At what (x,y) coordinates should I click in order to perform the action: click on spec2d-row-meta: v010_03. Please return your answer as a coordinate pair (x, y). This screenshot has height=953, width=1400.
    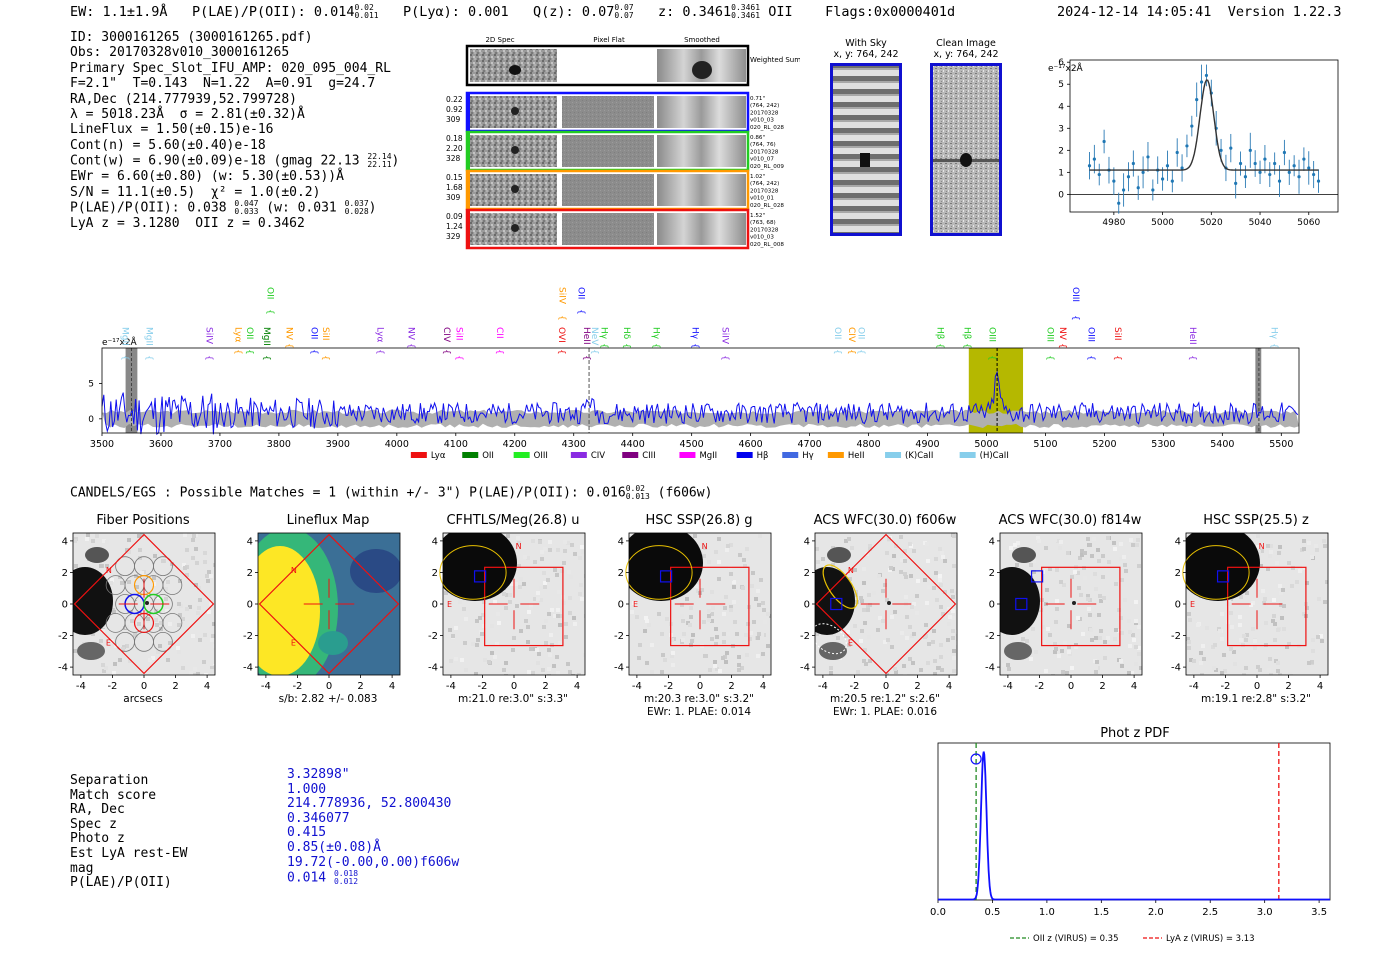
    Looking at the image, I should click on (762, 238).